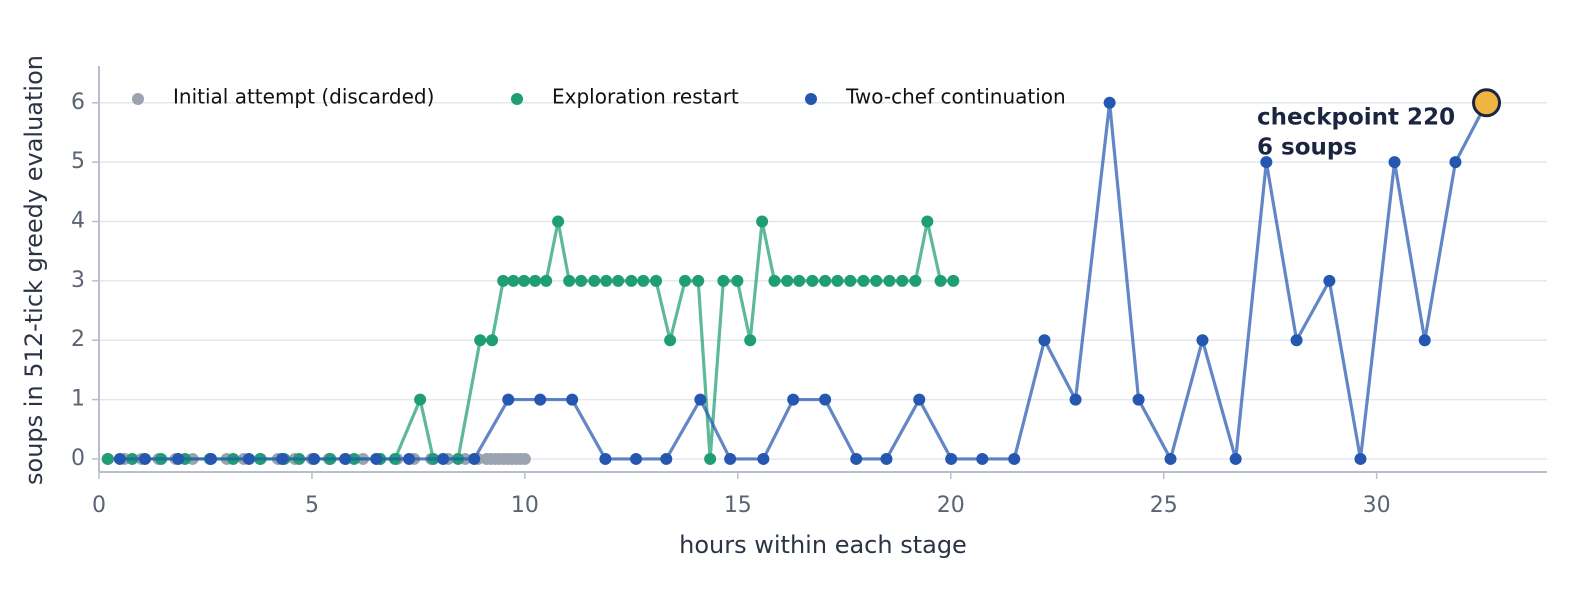 The width and height of the screenshot is (1589, 591). I want to click on x-tick-label: 15, so click(738, 505).